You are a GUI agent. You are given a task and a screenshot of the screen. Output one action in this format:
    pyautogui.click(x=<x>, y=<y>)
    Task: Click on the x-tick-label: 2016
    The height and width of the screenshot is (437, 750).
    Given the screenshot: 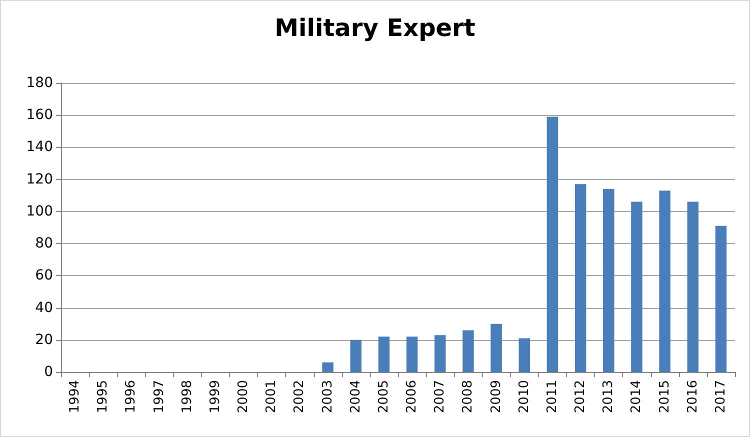 What is the action you would take?
    pyautogui.click(x=692, y=397)
    